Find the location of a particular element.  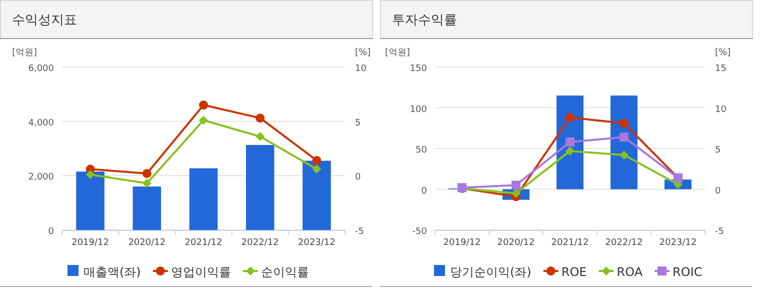

legend-label: ROA is located at coordinates (630, 272).